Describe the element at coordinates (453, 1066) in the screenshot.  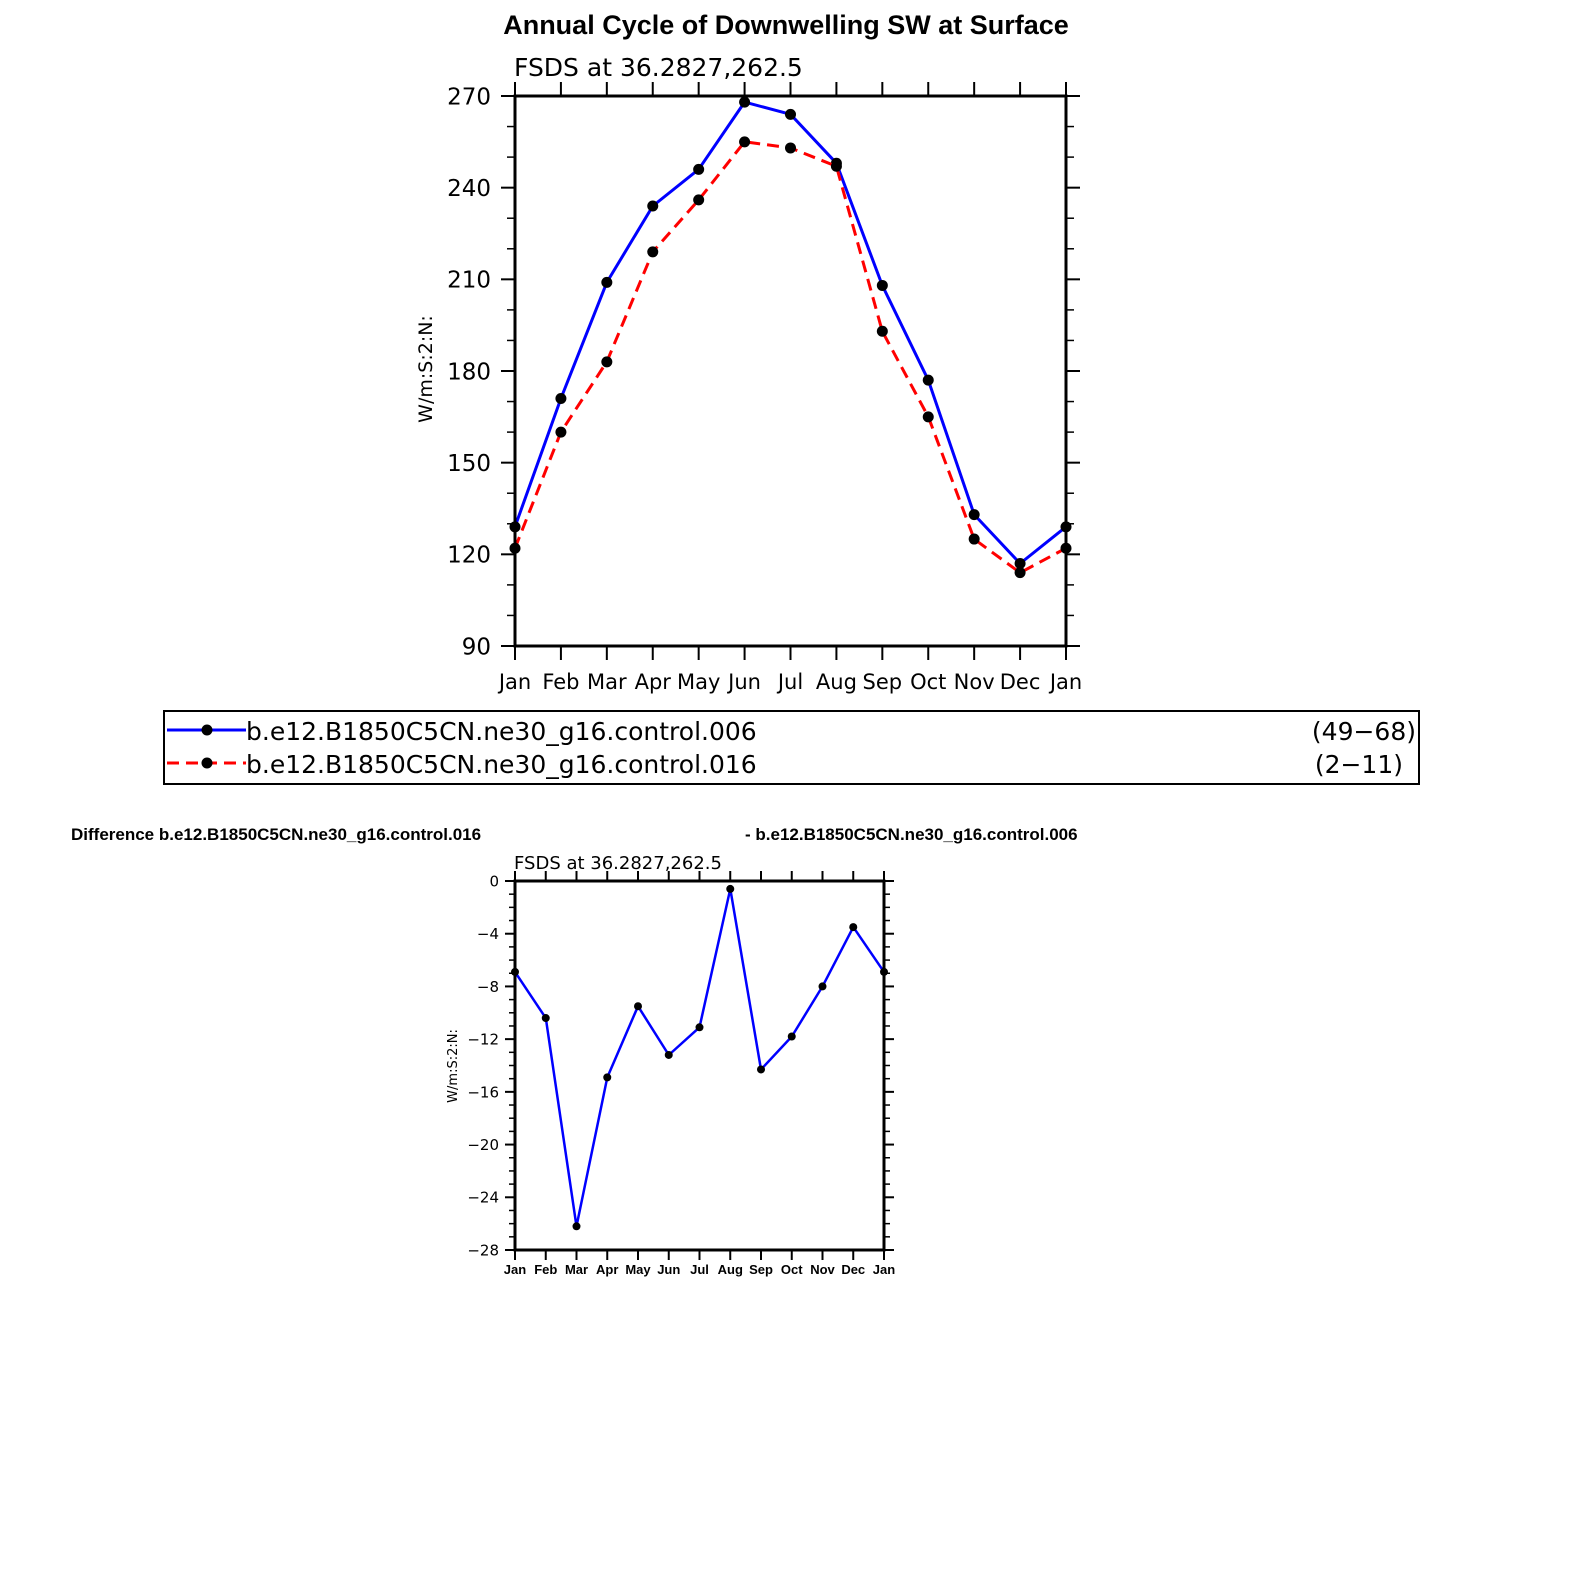
I see `difference-ylabel: W/m:S:2:N:` at that location.